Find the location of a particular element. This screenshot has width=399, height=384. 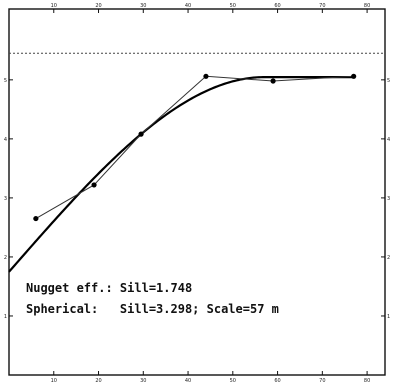

x-tick-label-bottom-1: 20 is located at coordinates (98, 381).